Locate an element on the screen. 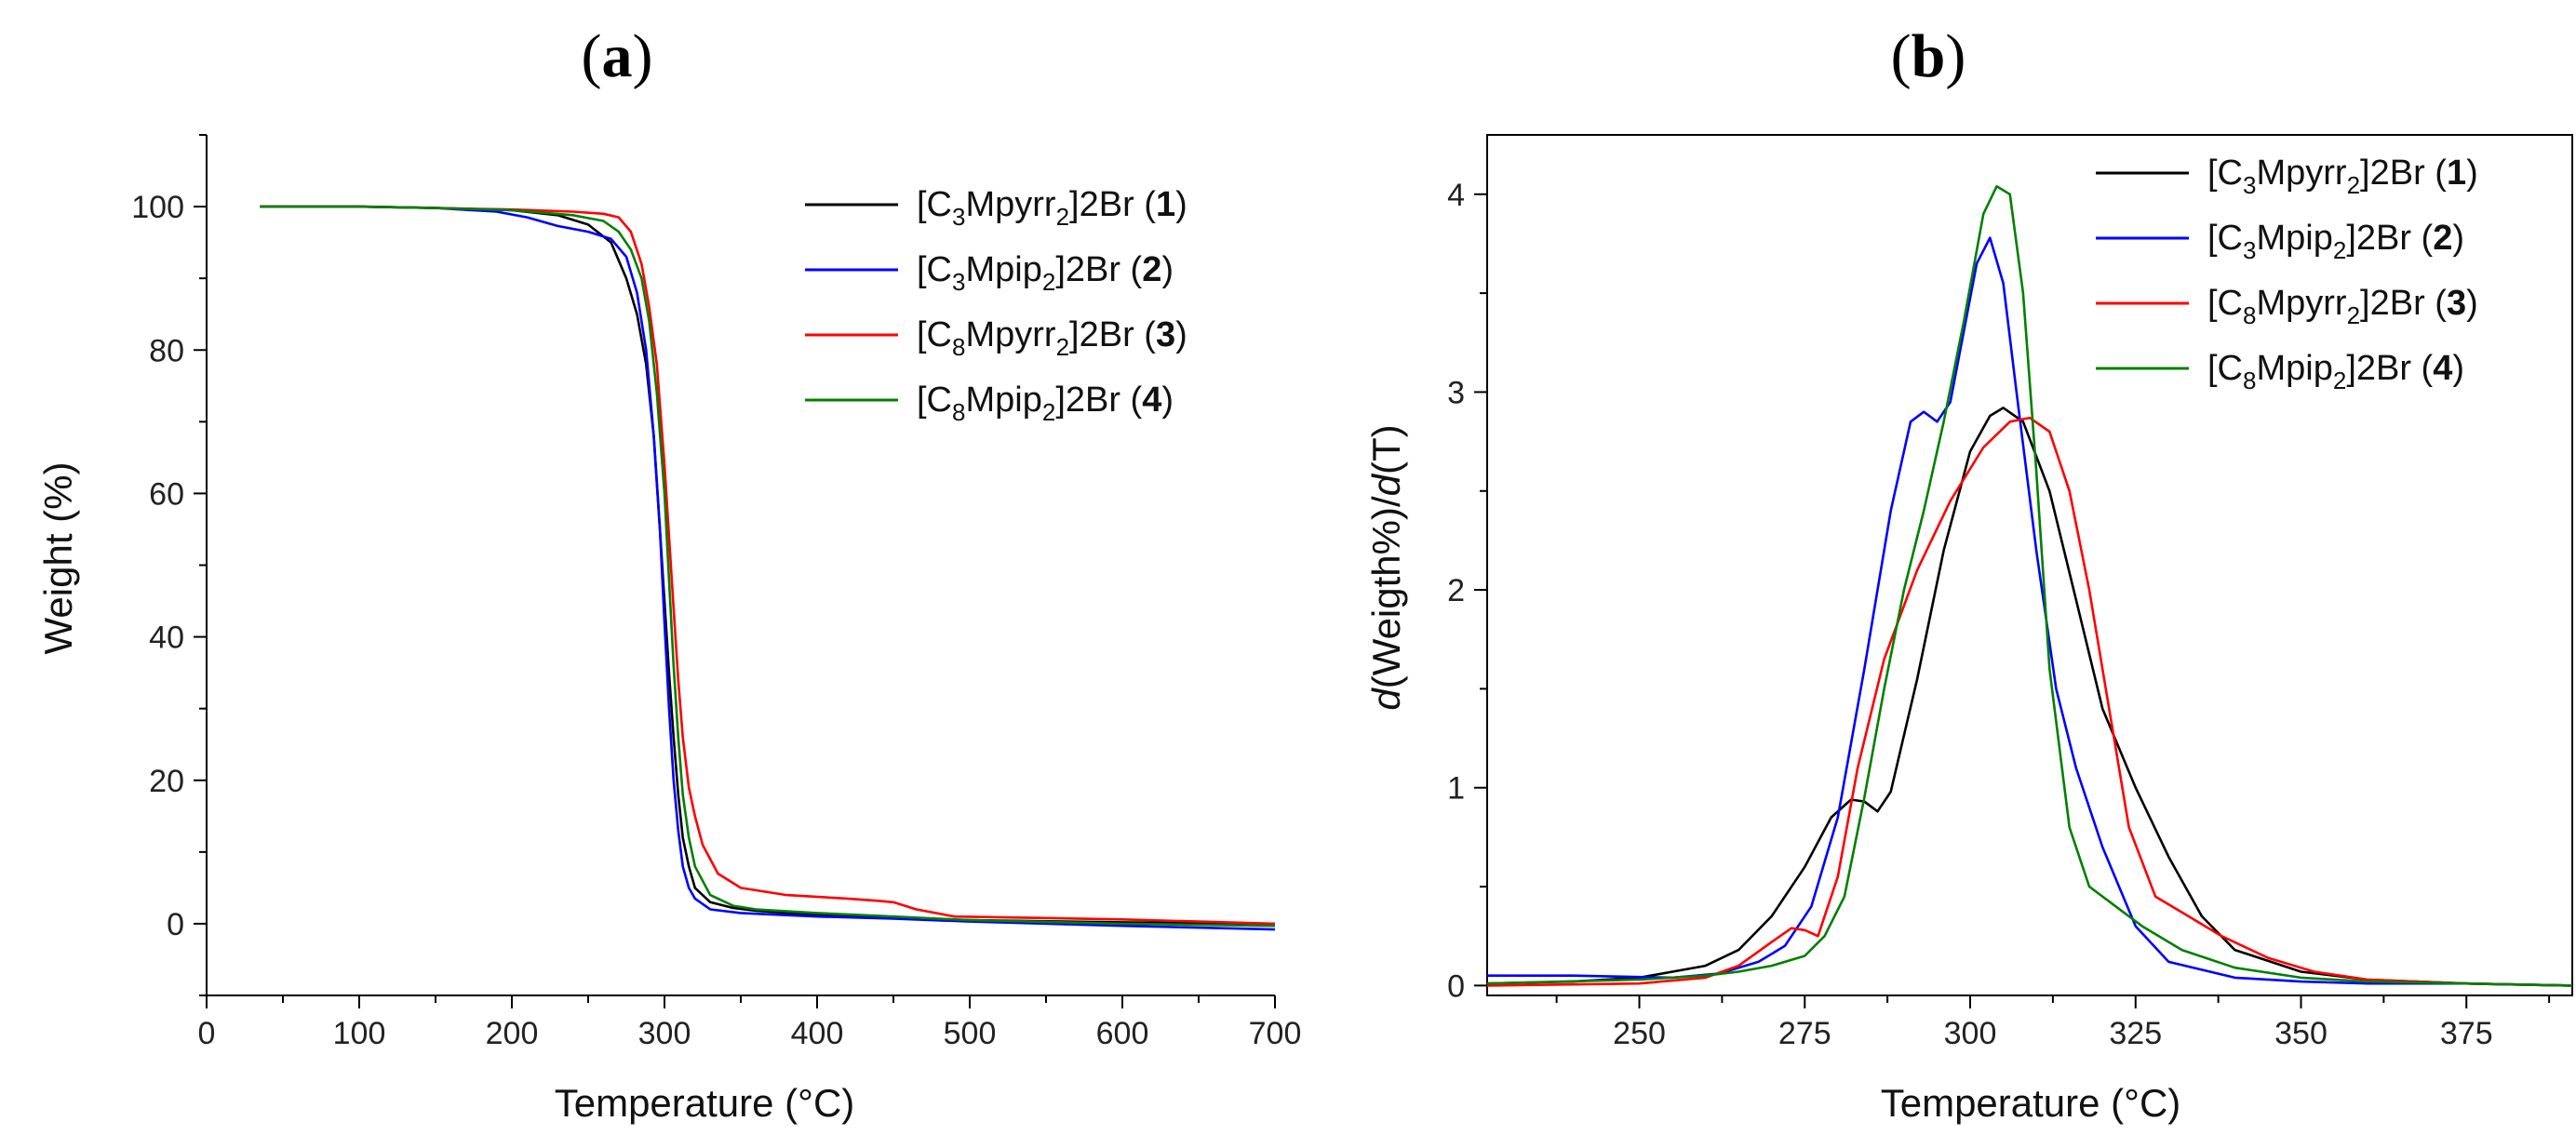  y-tick-label: 60 is located at coordinates (166, 494).